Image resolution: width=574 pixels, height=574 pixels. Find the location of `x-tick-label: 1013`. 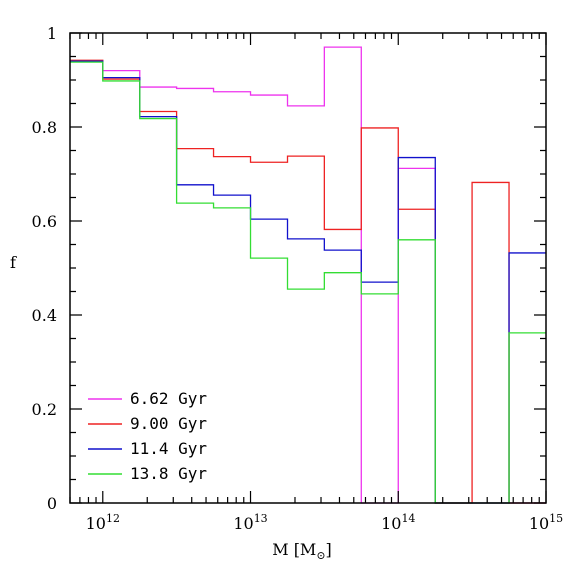

x-tick-label: 1013 is located at coordinates (250, 522).